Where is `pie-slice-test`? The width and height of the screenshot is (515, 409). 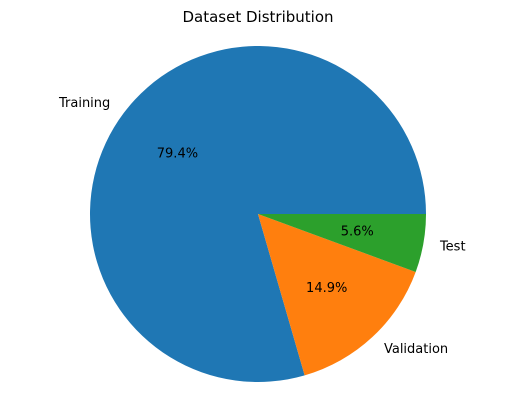
pie-slice-test is located at coordinates (342, 243).